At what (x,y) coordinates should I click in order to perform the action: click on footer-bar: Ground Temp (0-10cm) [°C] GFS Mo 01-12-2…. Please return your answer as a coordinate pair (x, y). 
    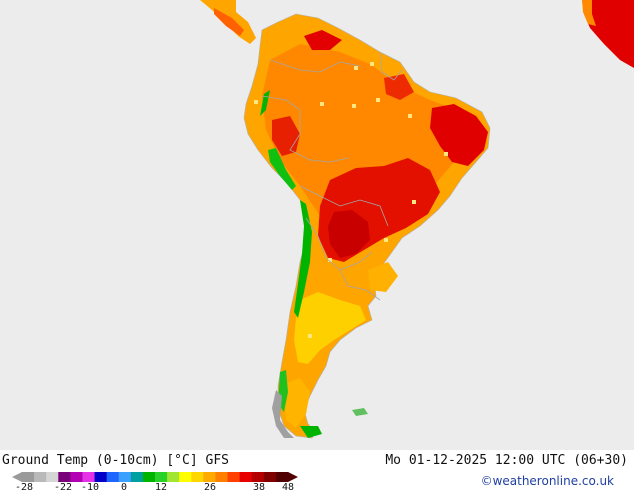
    Looking at the image, I should click on (317, 471).